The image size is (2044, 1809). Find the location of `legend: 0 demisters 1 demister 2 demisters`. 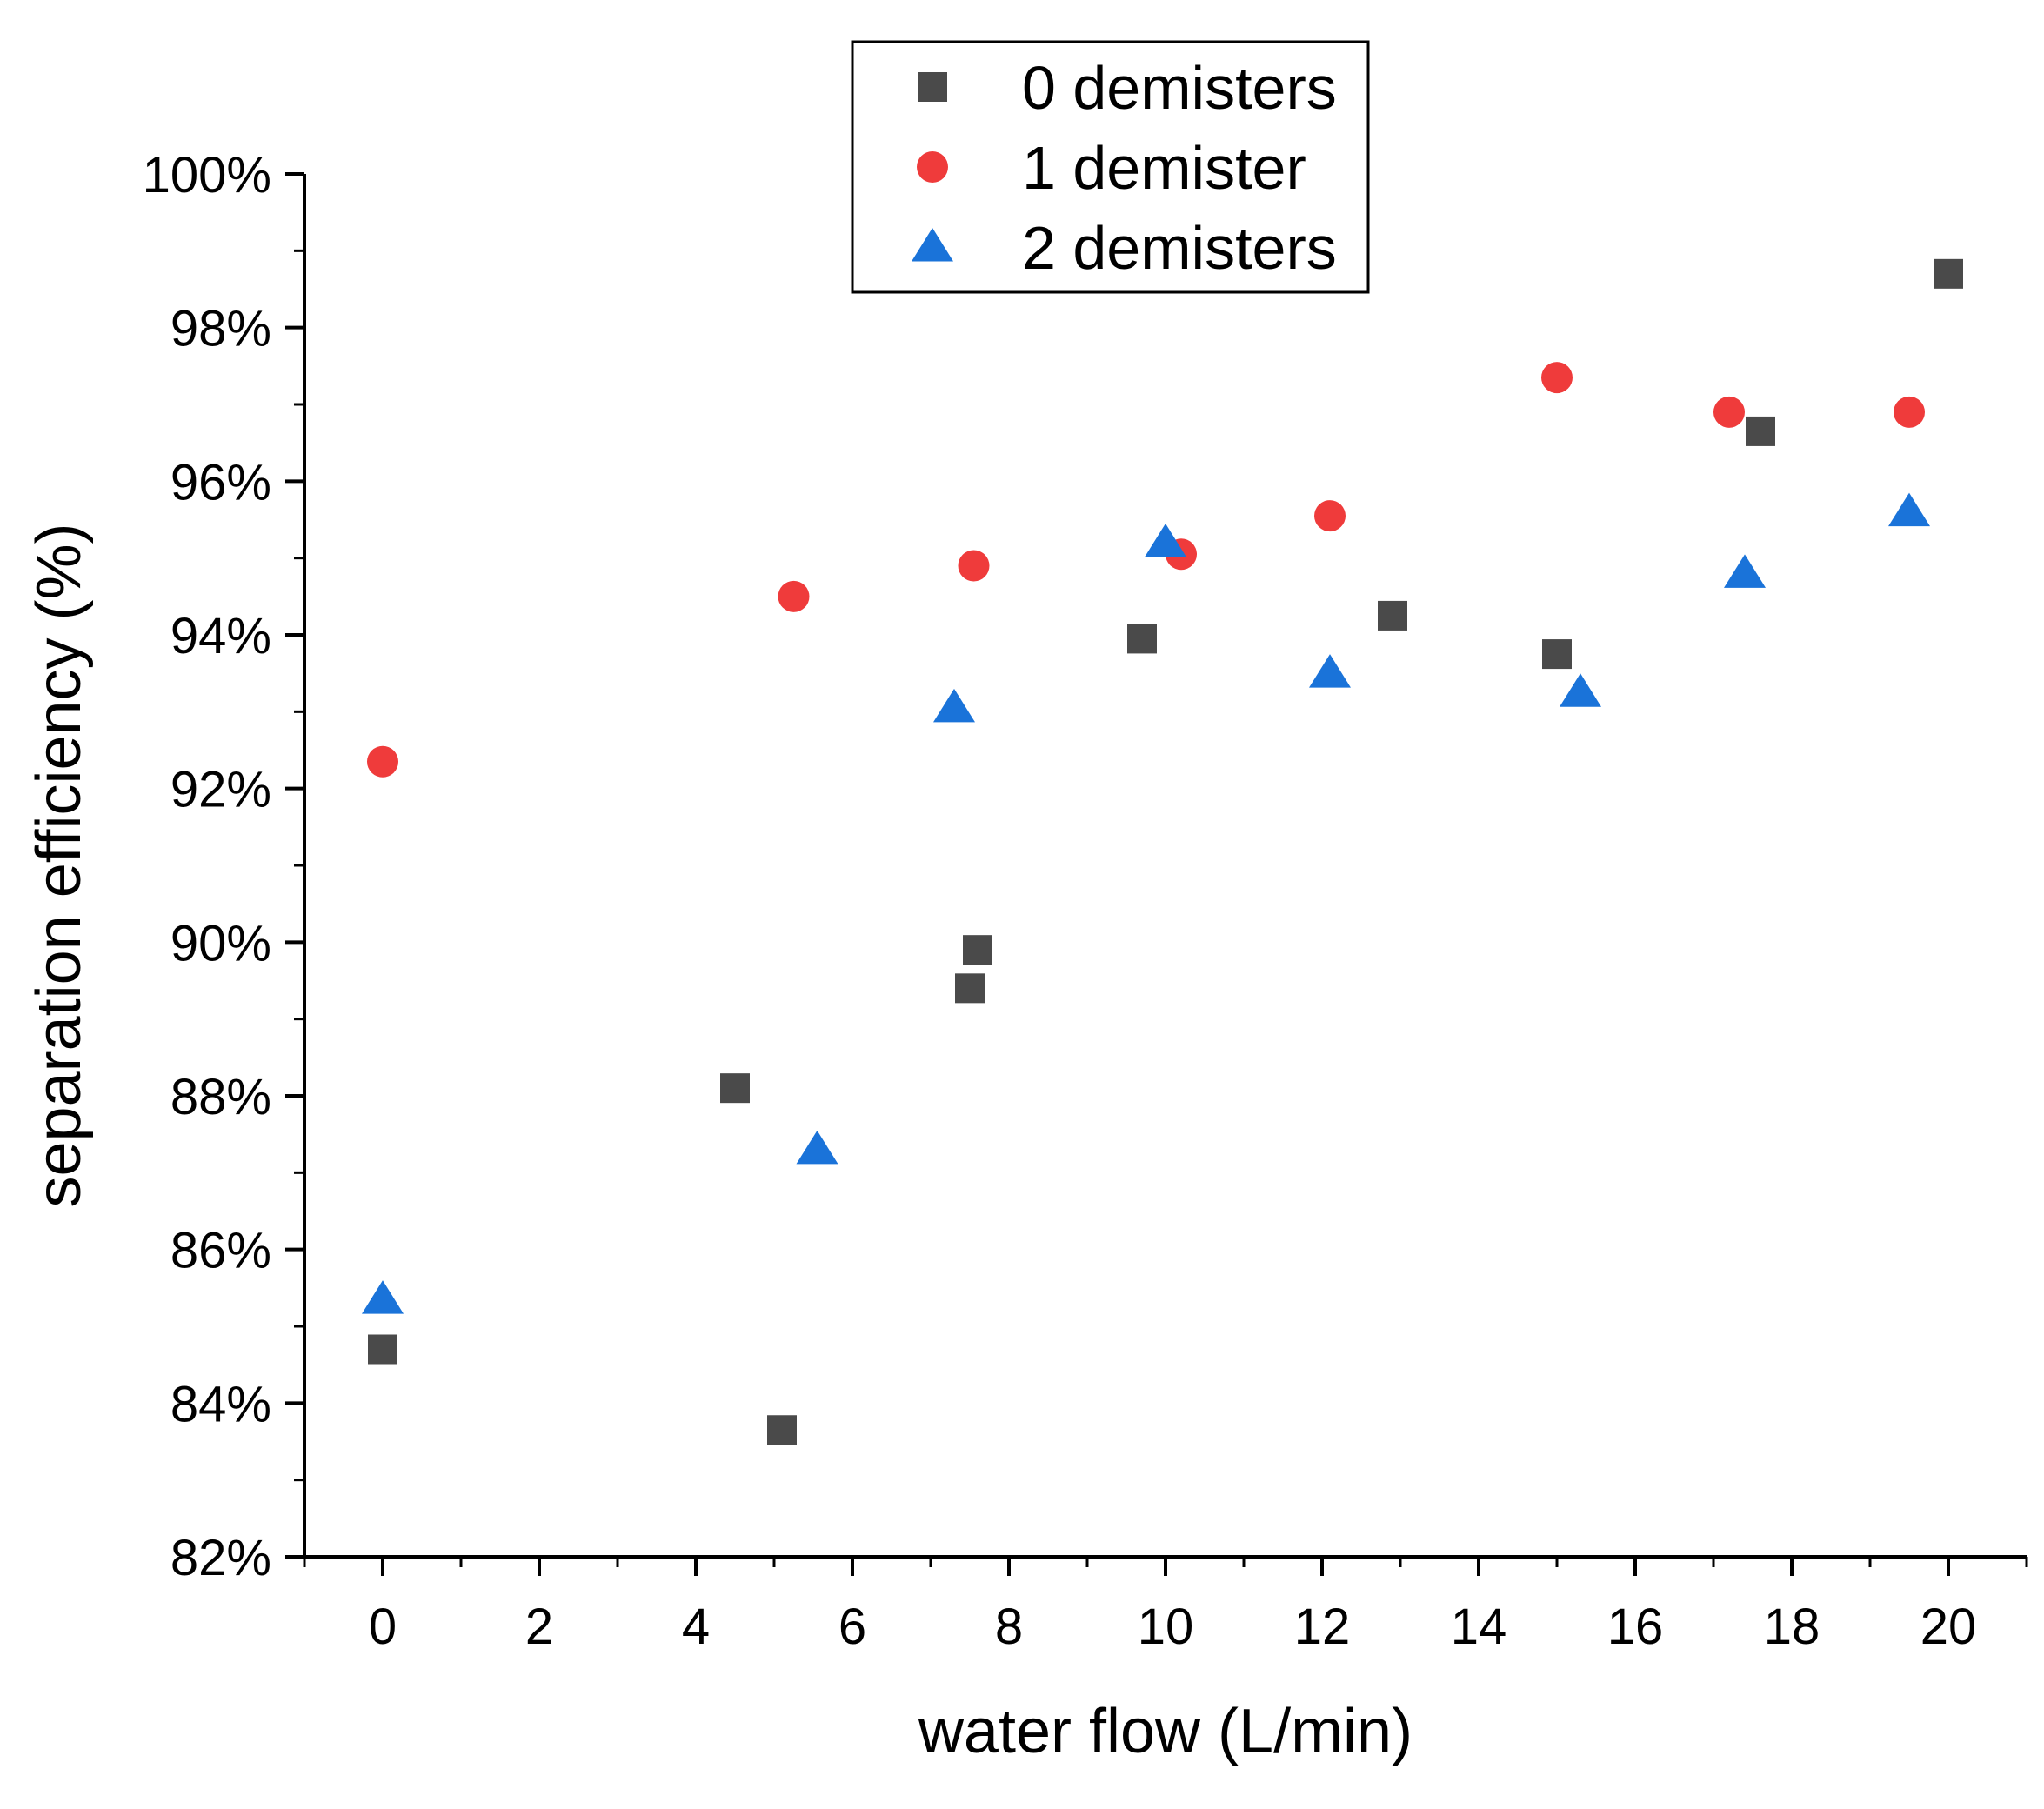

legend: 0 demisters 1 demister 2 demisters is located at coordinates (1110, 167).